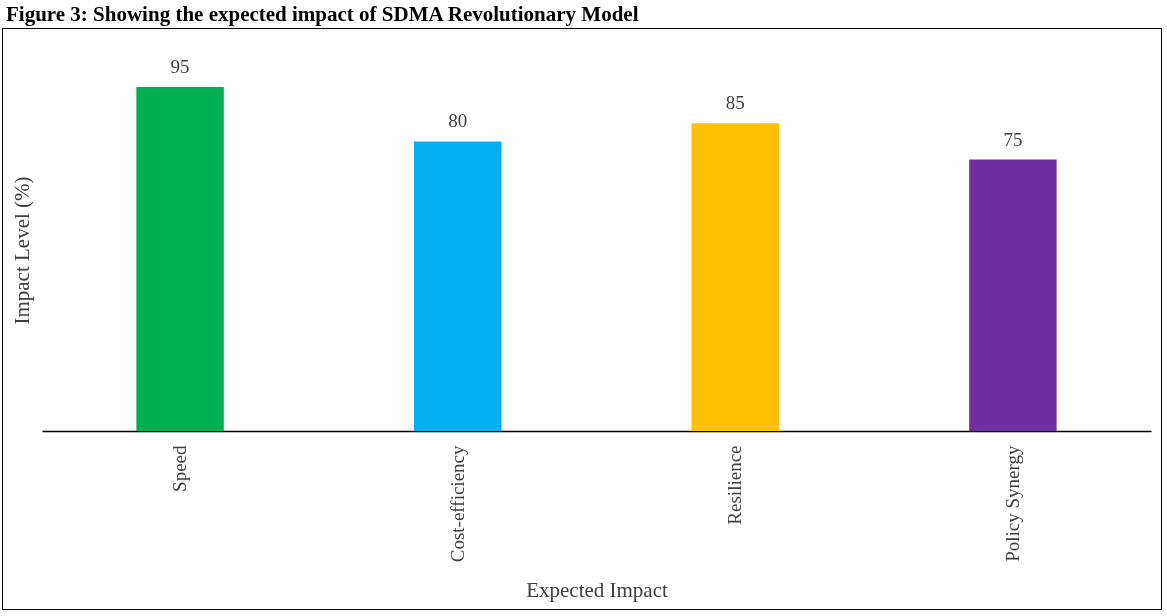 The image size is (1167, 616). Describe the element at coordinates (457, 504) in the screenshot. I see `x-tick-label: Cost-efficiency` at that location.